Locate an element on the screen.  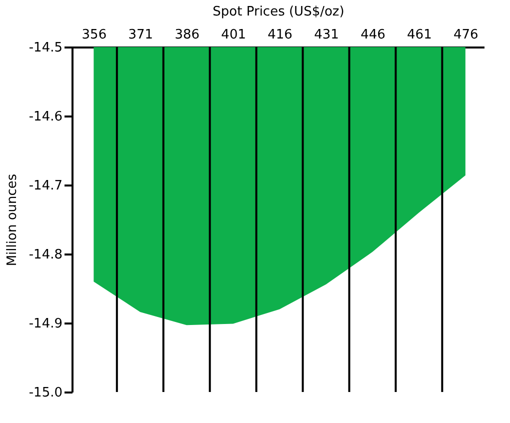
y-tick-label: -14.9 is located at coordinates (45, 324).